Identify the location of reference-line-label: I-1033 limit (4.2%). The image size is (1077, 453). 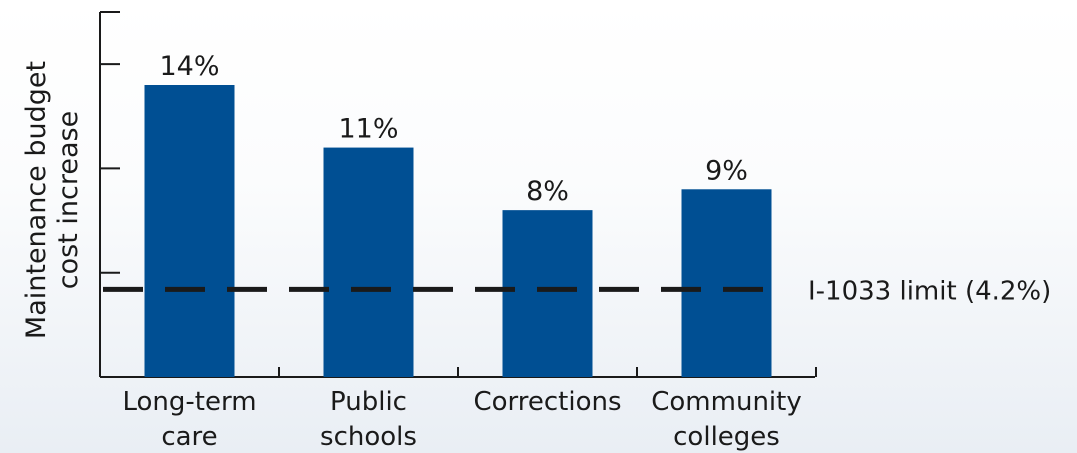
(929, 291).